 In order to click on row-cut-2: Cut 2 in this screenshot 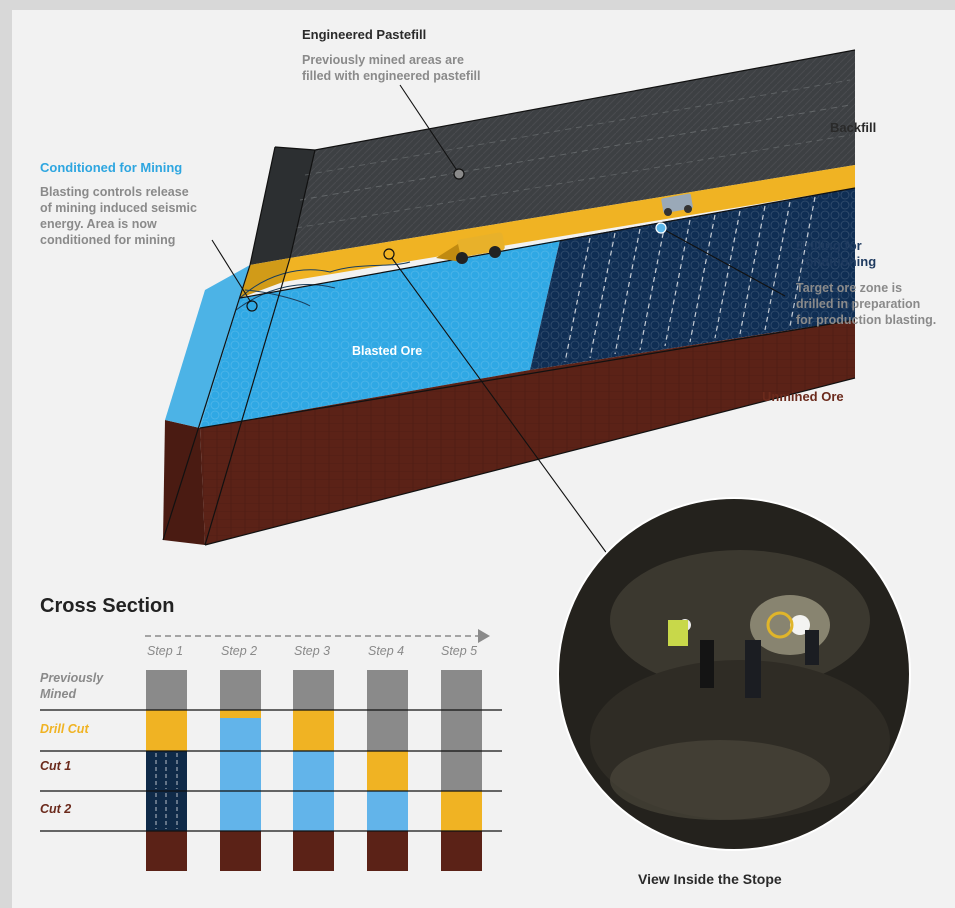, I will do `click(56, 809)`.